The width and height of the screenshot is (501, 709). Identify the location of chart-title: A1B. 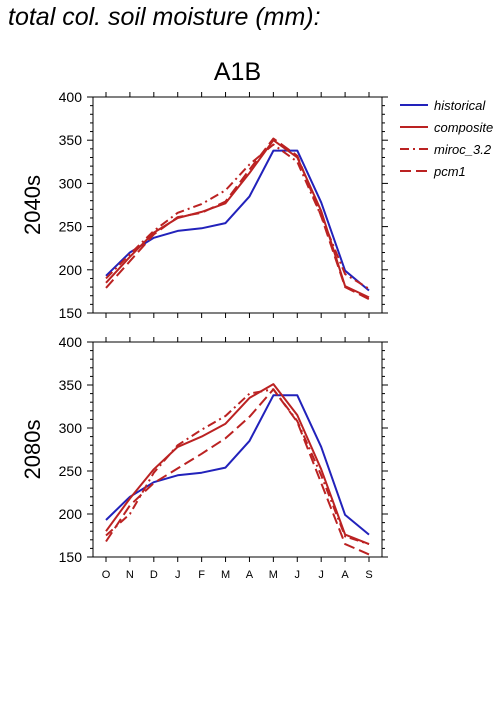
(237, 72).